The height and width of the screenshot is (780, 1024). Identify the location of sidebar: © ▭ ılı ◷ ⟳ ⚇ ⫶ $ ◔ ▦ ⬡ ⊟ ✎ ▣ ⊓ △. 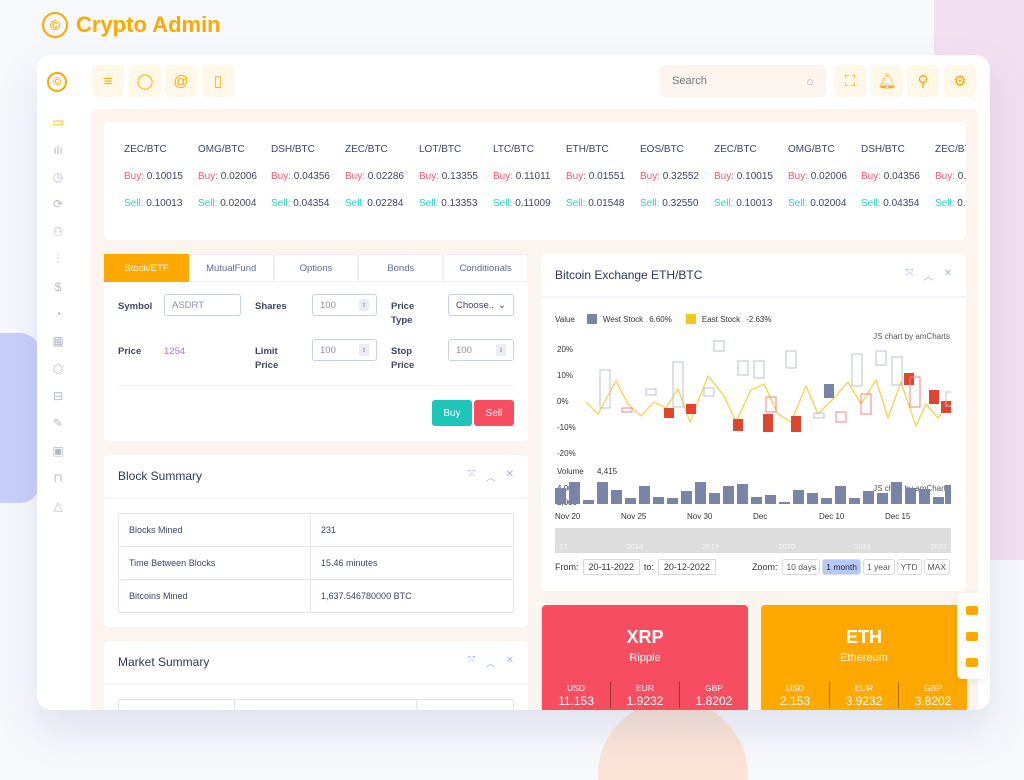
(62, 382).